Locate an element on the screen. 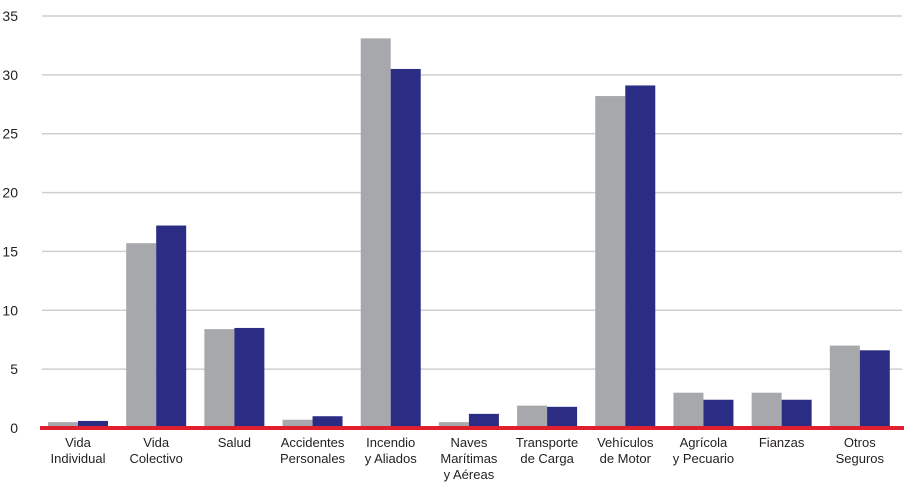 The height and width of the screenshot is (489, 917). x-tick-label-line: Marítimas is located at coordinates (469, 458).